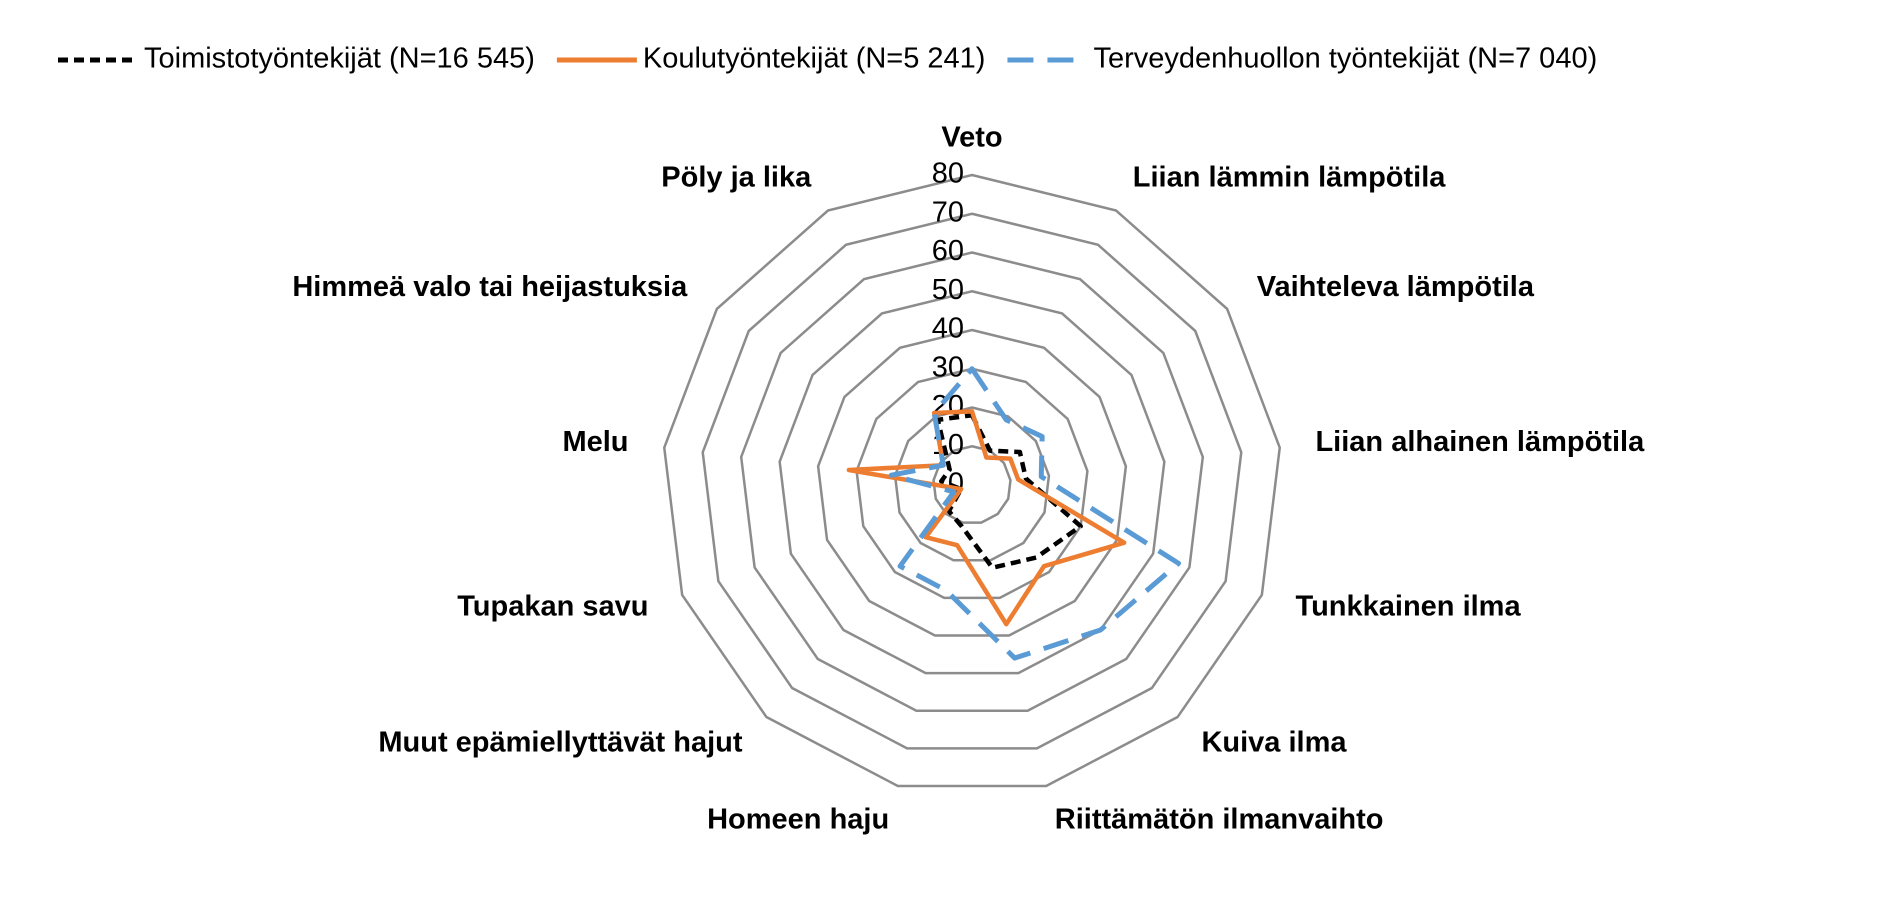  What do you see at coordinates (948, 212) in the screenshot?
I see `r-tick-label: 70` at bounding box center [948, 212].